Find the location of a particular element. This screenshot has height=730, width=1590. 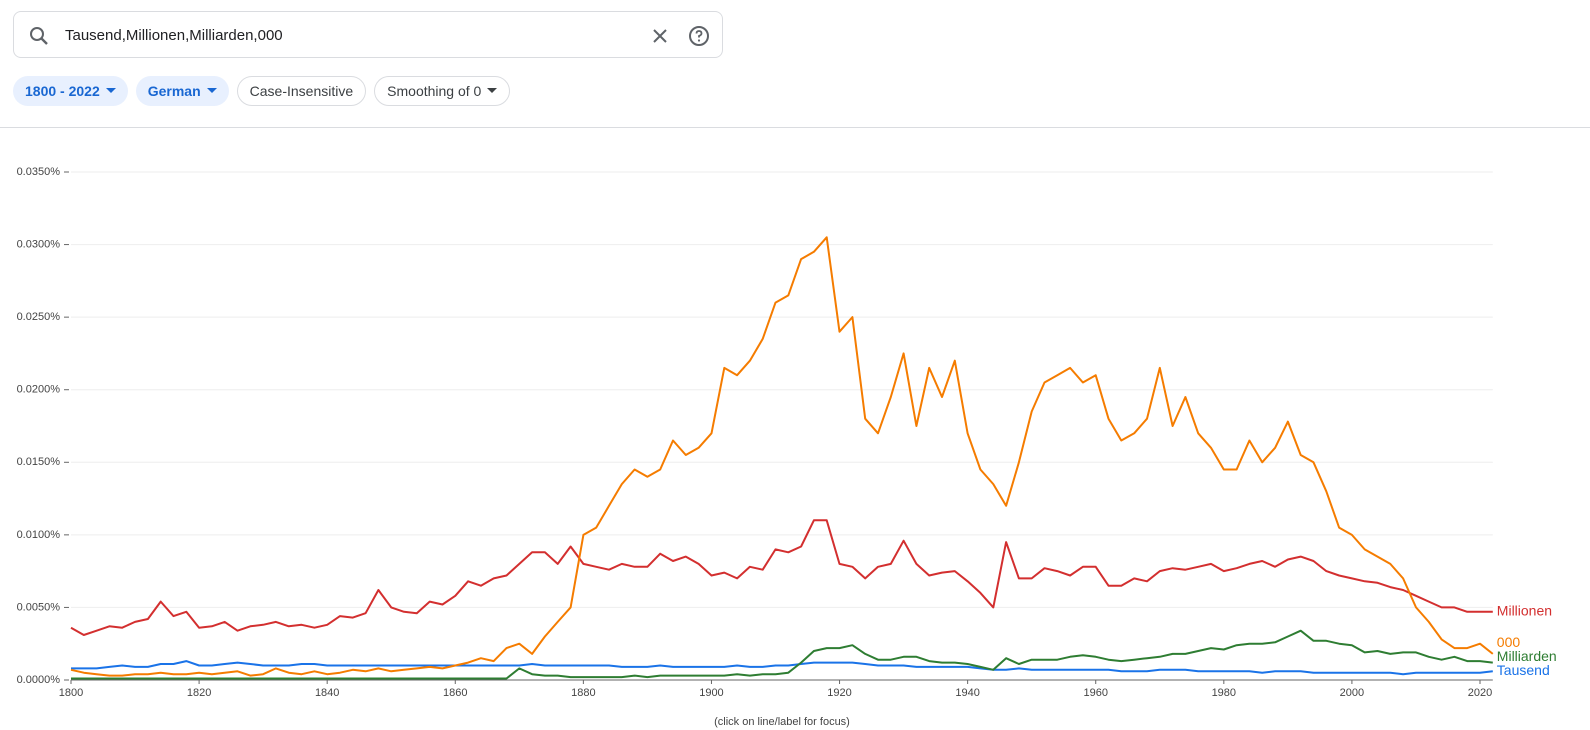

y-tick-label: 0.0350% is located at coordinates (39, 172).